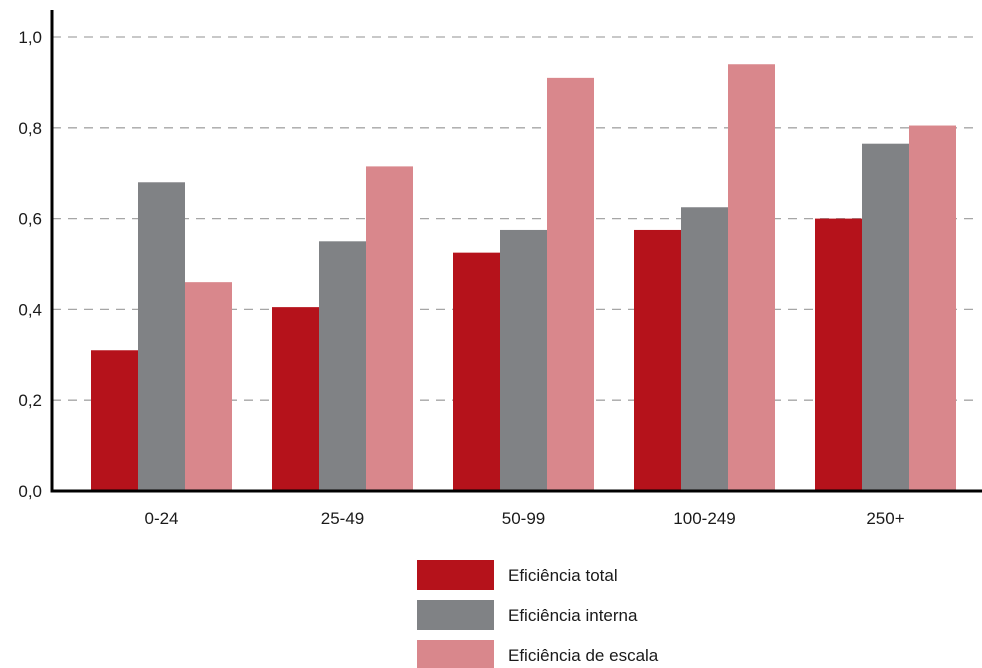 Image resolution: width=982 pixels, height=668 pixels. I want to click on y-tick-label: 0,0, so click(30, 491).